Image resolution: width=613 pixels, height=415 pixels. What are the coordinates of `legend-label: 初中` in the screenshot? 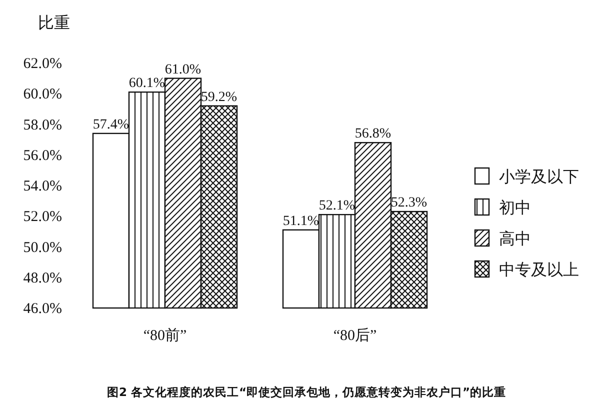 It's located at (515, 207).